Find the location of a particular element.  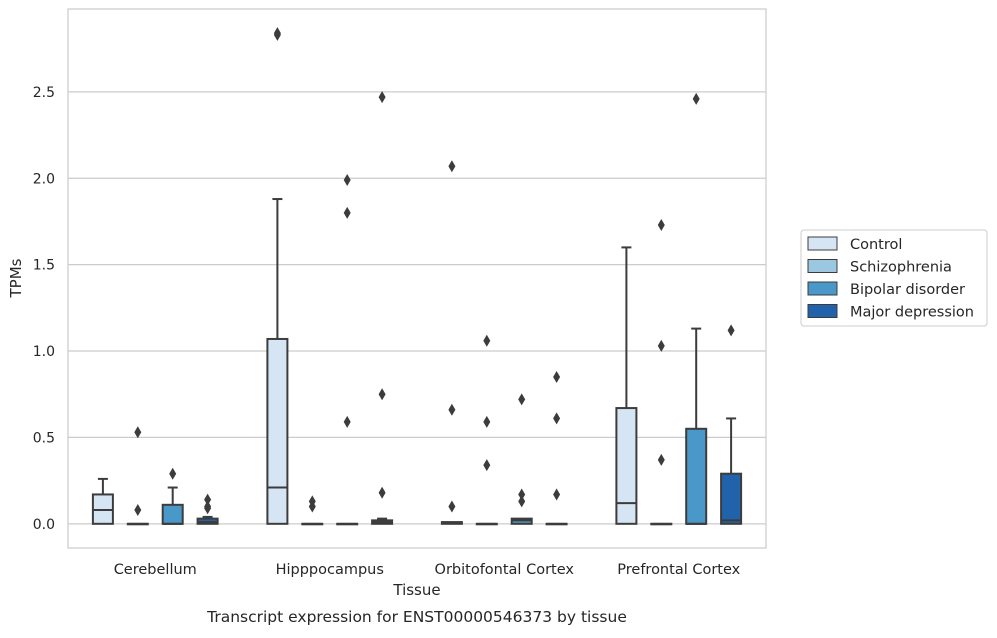

legend-label: Major depression is located at coordinates (912, 313).